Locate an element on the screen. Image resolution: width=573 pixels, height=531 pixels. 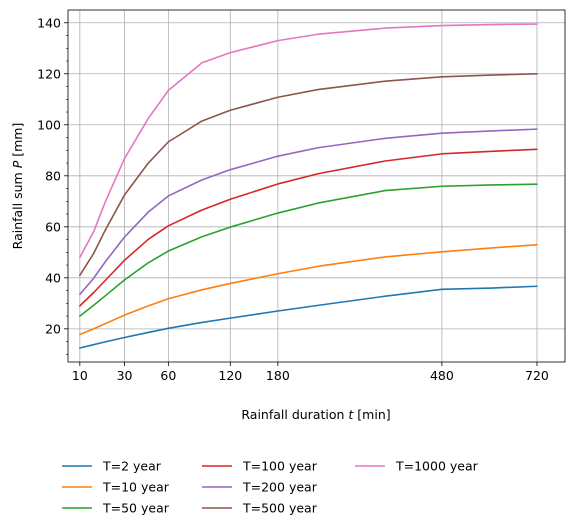
y-tick-label: 80 is located at coordinates (53, 175).